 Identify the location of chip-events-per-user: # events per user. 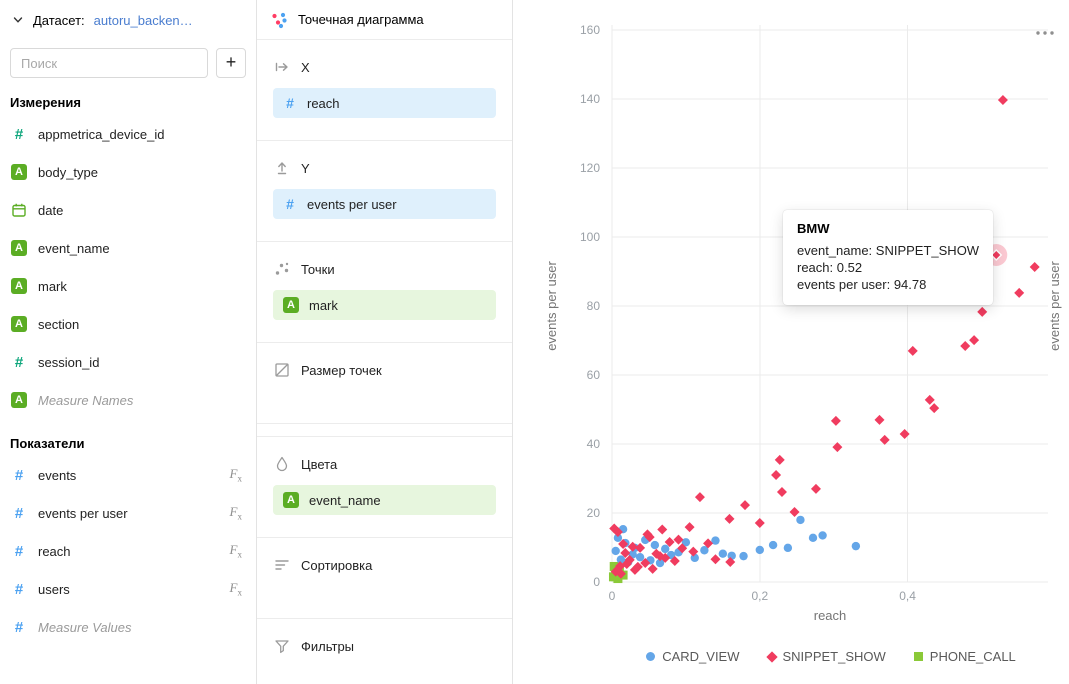
(384, 204).